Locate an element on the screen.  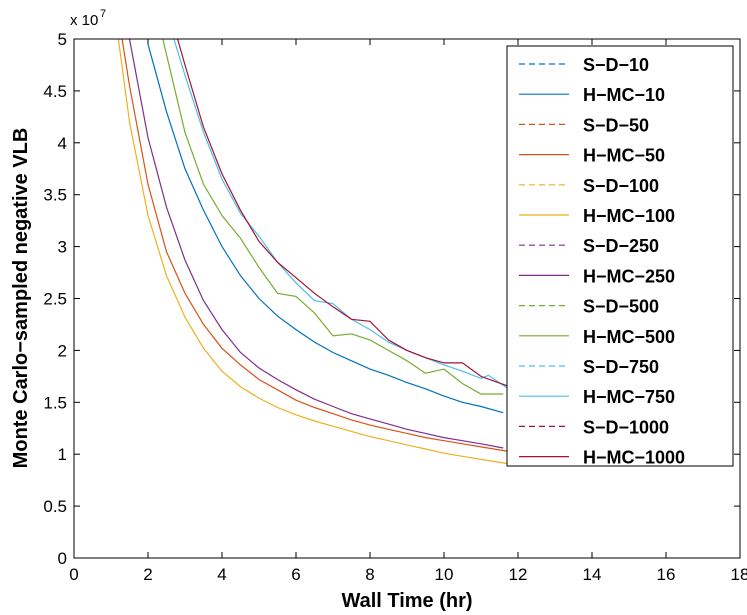
x-tick-label: 18 is located at coordinates (739, 574).